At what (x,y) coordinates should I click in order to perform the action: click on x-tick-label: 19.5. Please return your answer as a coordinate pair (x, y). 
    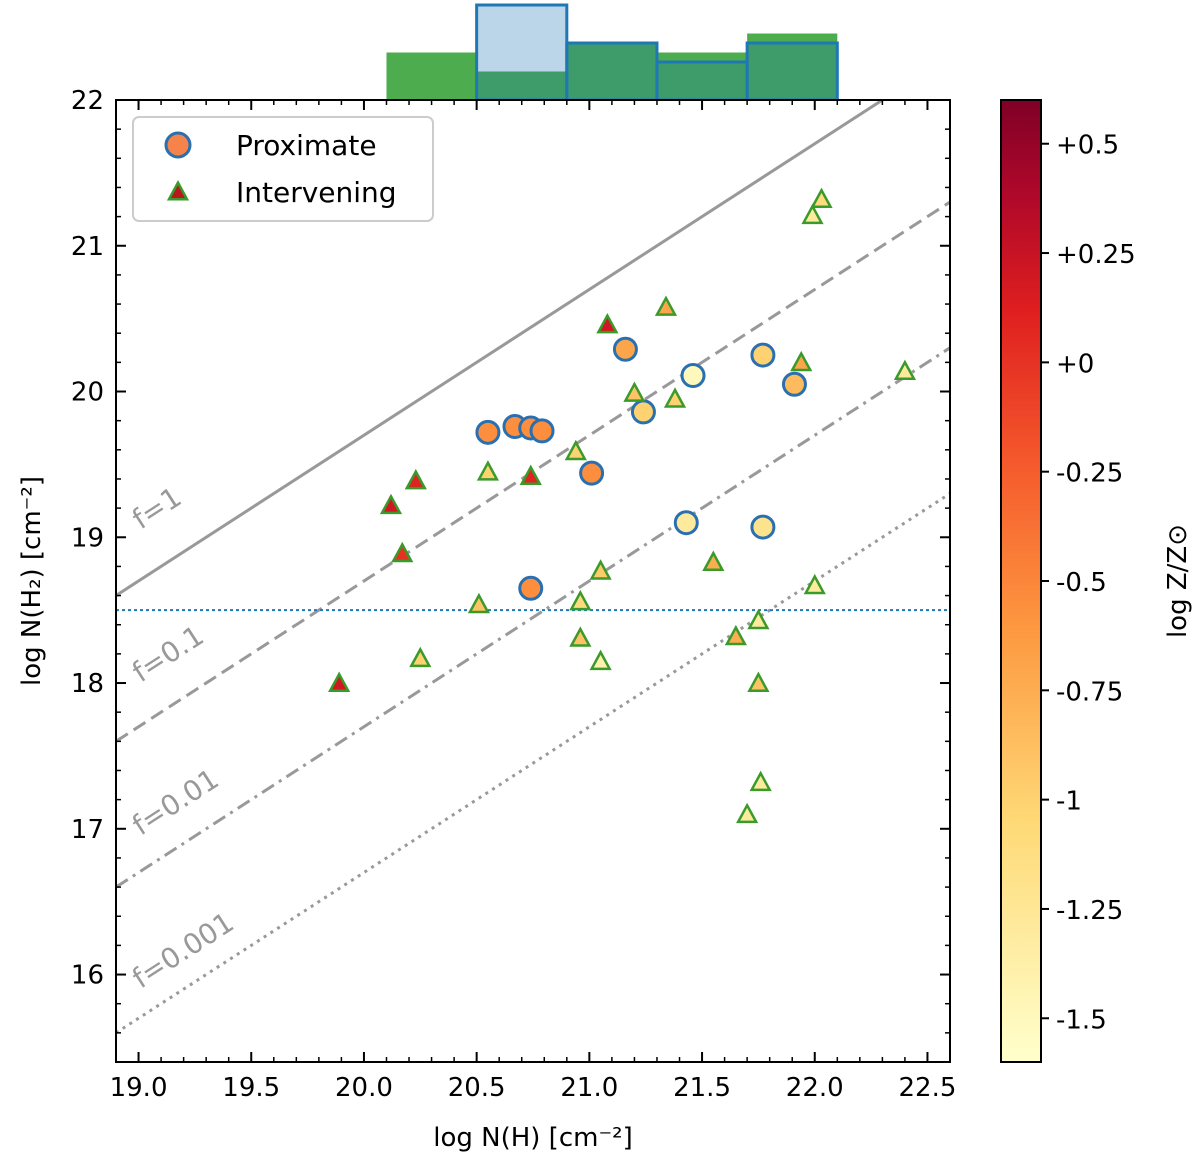
    Looking at the image, I should click on (251, 1088).